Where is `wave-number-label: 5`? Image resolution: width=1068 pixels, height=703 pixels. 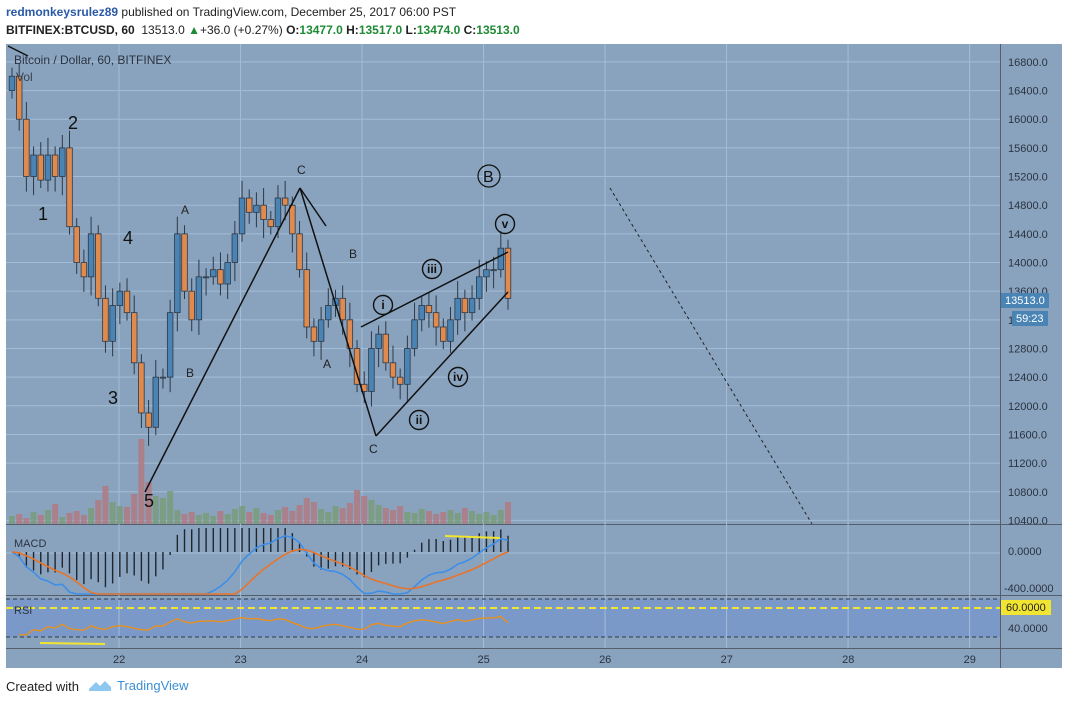
wave-number-label: 5 is located at coordinates (149, 501).